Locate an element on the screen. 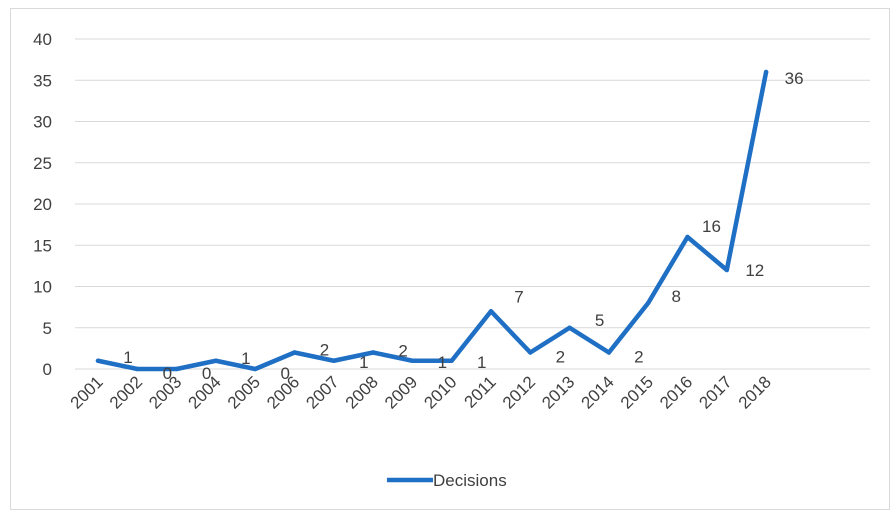 The height and width of the screenshot is (514, 894). x-tick-label: 2013 is located at coordinates (558, 392).